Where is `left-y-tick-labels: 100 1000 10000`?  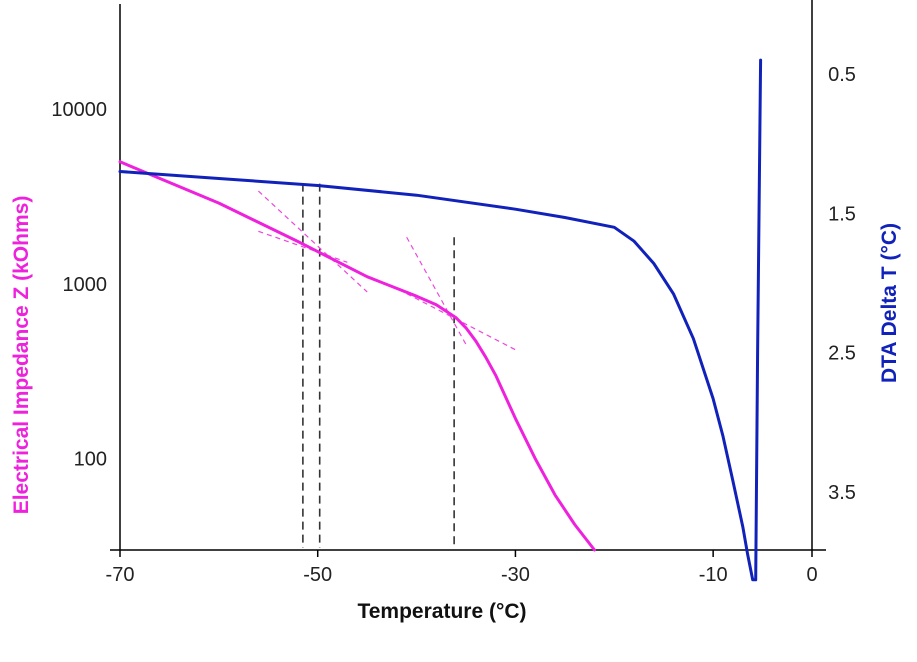 left-y-tick-labels: 100 1000 10000 is located at coordinates (79, 284).